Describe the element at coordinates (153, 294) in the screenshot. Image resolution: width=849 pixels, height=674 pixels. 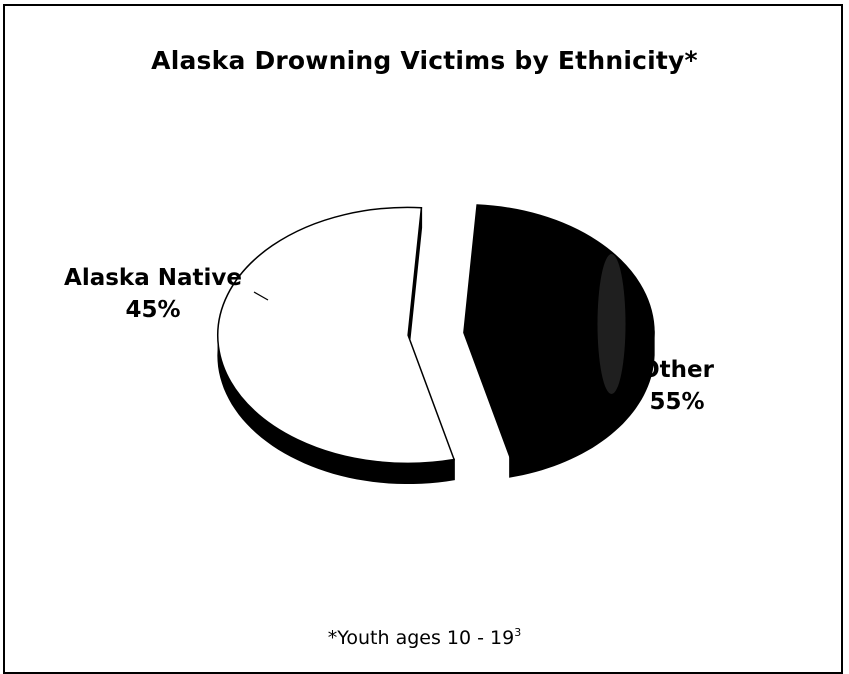
I see `slice-label-alaska-native: Alaska Native 45%` at that location.